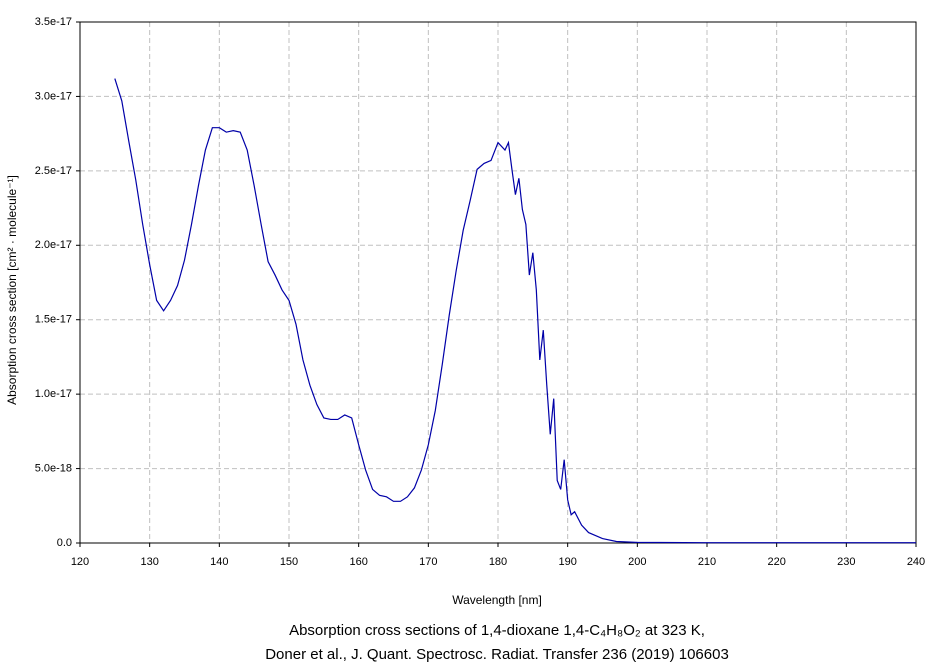  Describe the element at coordinates (80, 562) in the screenshot. I see `x-tick-label: 120` at that location.